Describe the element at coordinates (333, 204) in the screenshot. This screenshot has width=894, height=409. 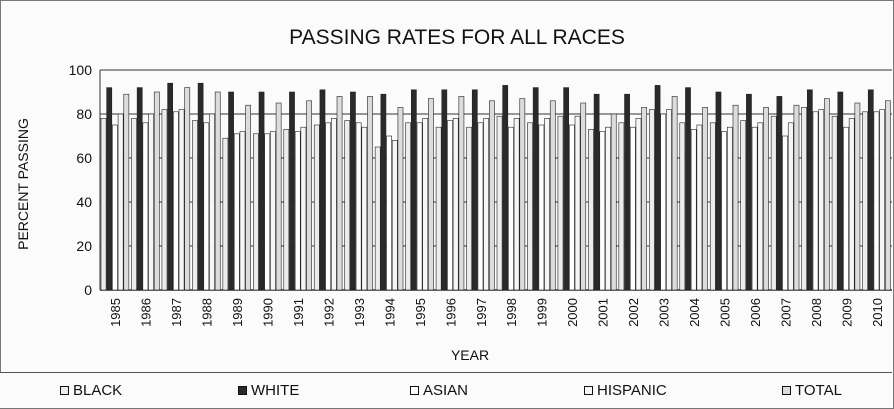
I see `bar-hispanic-1992` at that location.